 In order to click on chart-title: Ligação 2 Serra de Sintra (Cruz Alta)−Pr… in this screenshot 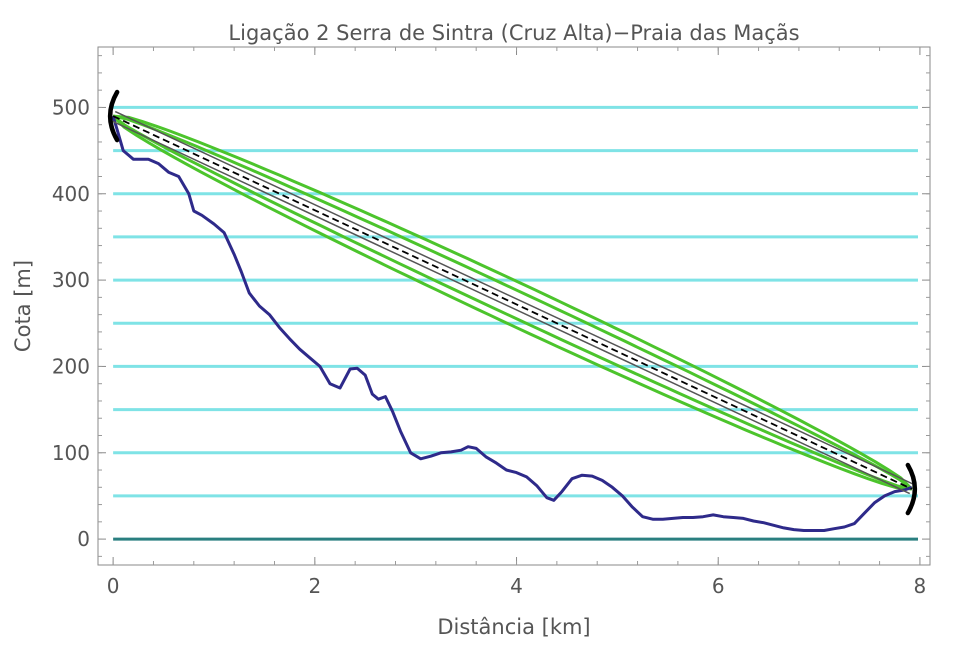, I will do `click(513, 33)`.